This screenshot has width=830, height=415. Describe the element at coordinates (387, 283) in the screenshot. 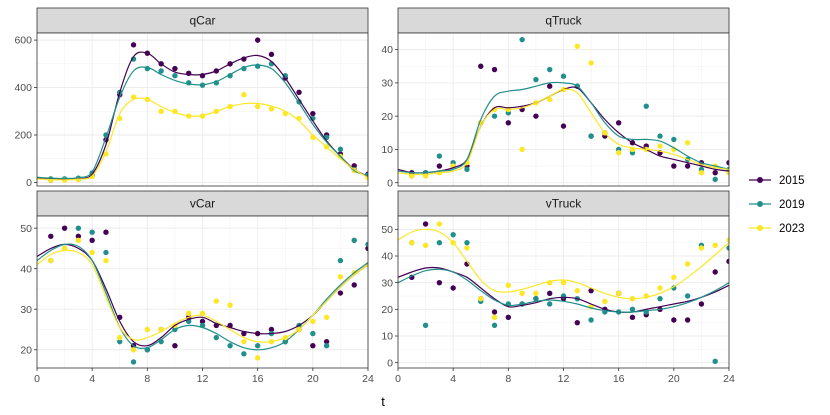

I see `y-tick-label: 30` at that location.